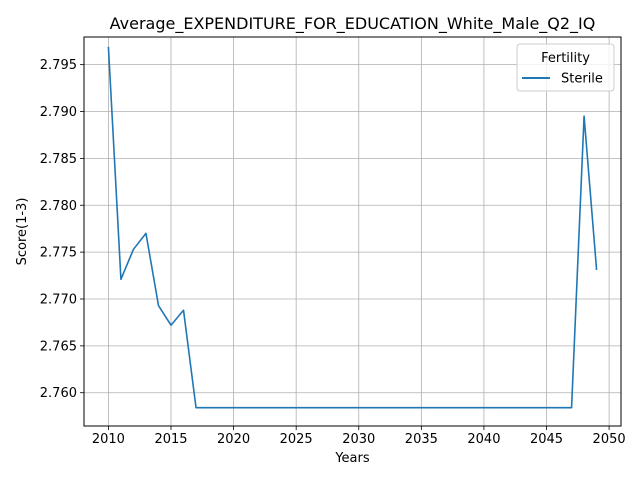  What do you see at coordinates (22, 232) in the screenshot?
I see `y-axis-label: Score(1-3)` at bounding box center [22, 232].